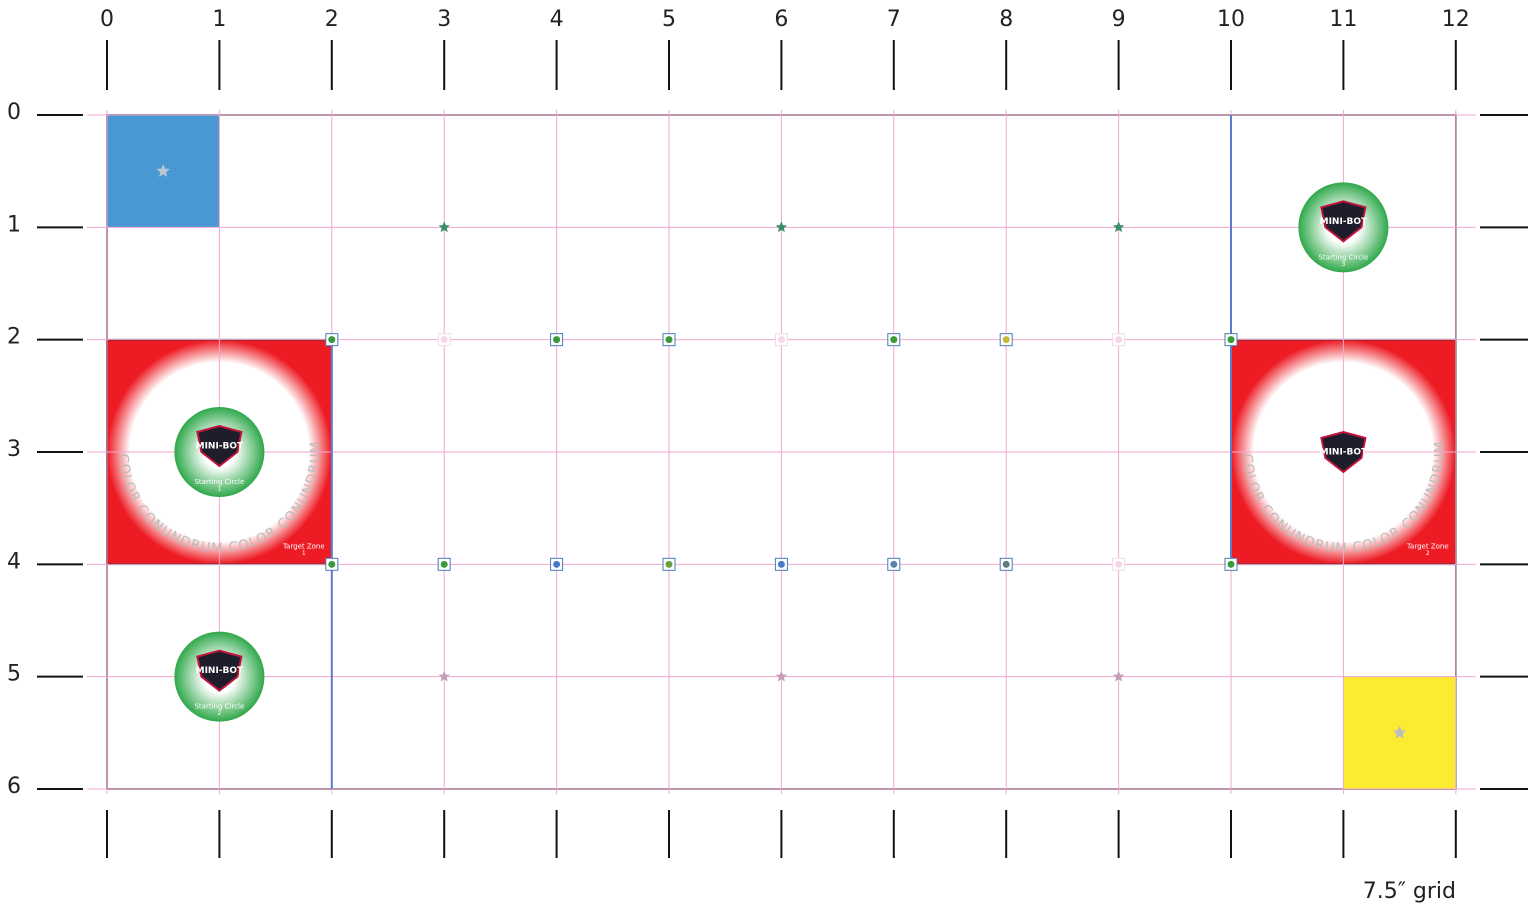  I want to click on column-label: 7, so click(894, 19).